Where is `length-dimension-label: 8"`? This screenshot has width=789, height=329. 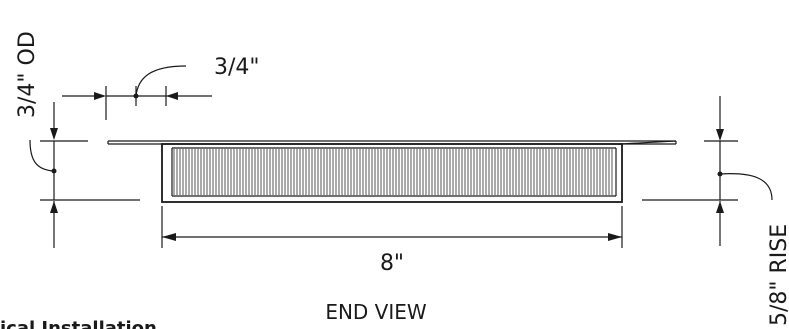
length-dimension-label: 8" is located at coordinates (392, 263).